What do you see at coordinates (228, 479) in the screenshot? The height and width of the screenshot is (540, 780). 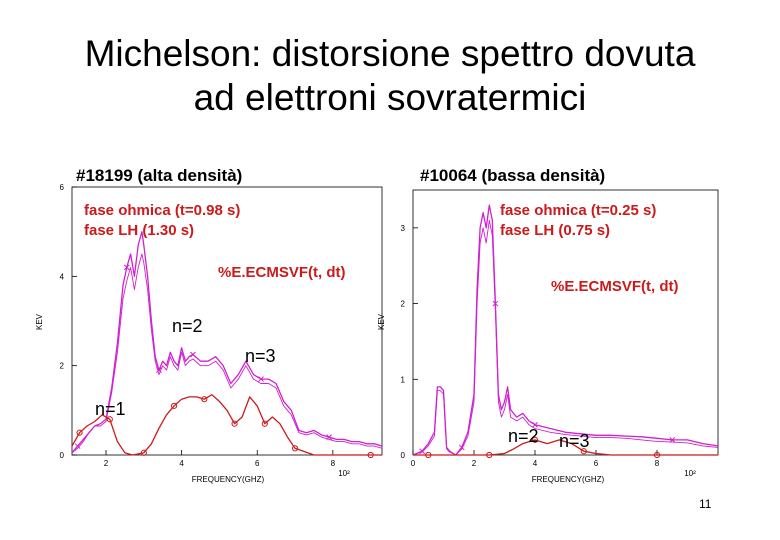 I see `left-x-axis-label: FREQUENCY(GHZ)` at bounding box center [228, 479].